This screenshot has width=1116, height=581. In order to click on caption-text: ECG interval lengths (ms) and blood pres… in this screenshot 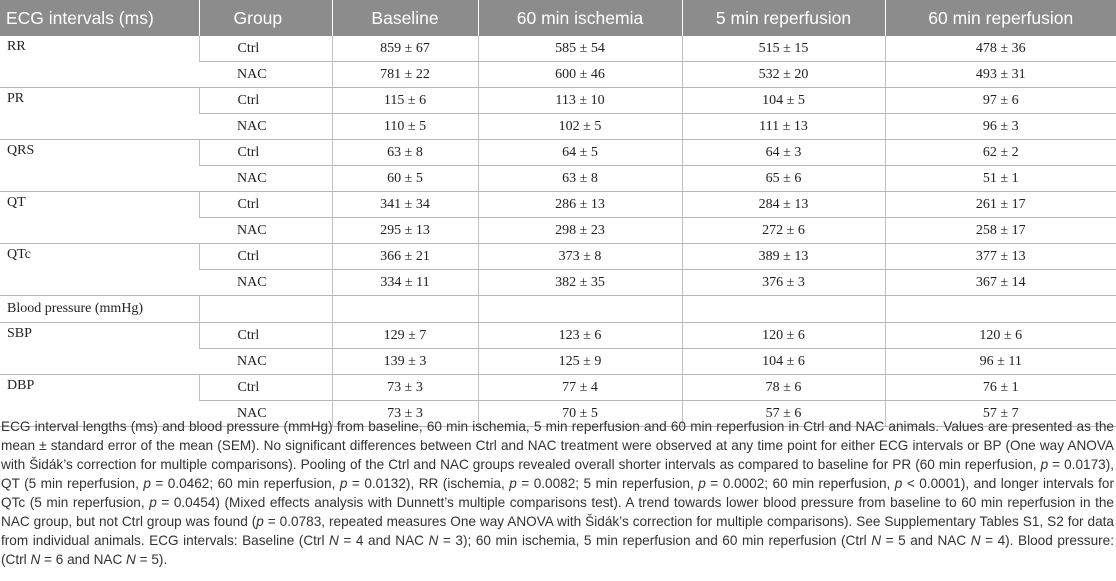, I will do `click(557, 445)`.